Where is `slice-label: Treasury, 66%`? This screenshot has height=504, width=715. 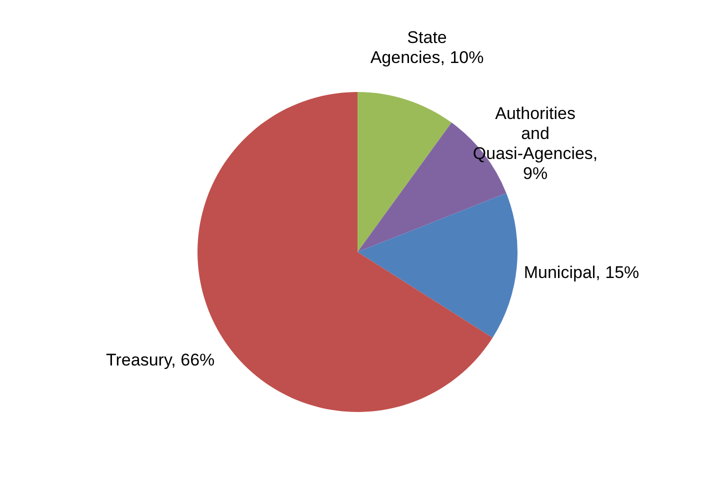 slice-label: Treasury, 66% is located at coordinates (160, 360).